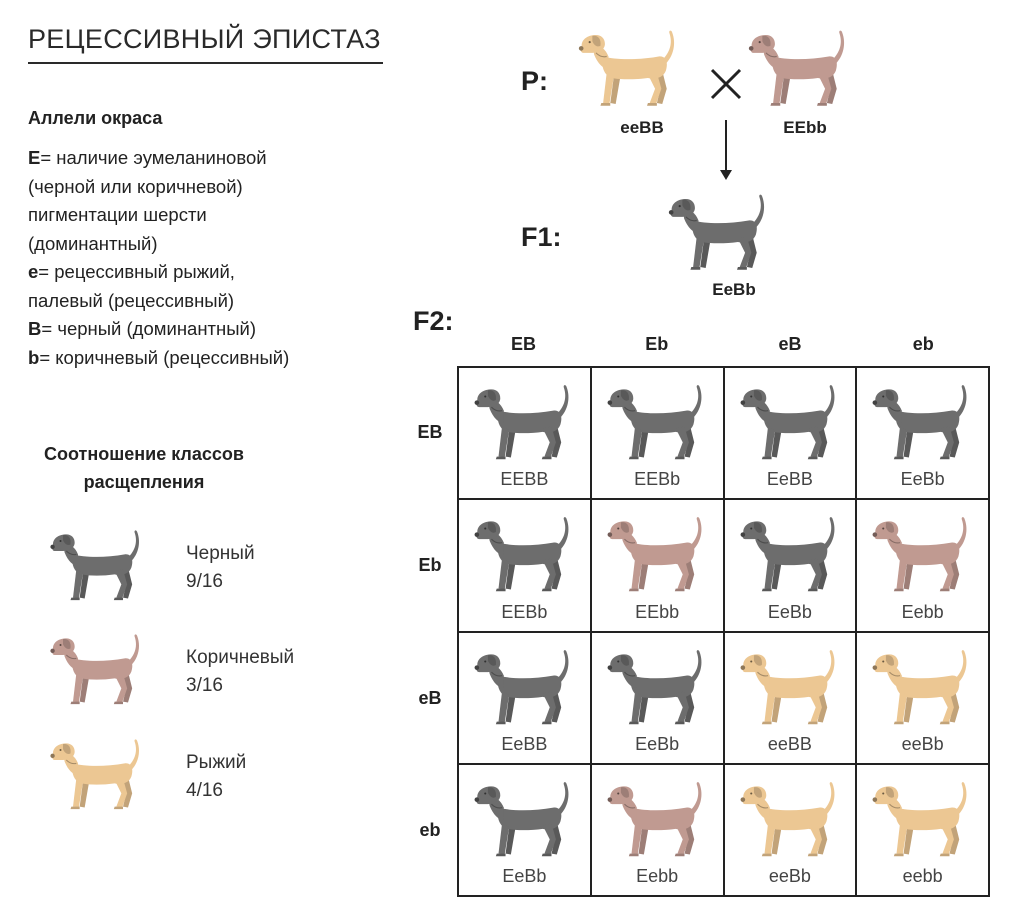 The height and width of the screenshot is (913, 1023). What do you see at coordinates (433, 321) in the screenshot?
I see `f2-generation-label: F2:` at bounding box center [433, 321].